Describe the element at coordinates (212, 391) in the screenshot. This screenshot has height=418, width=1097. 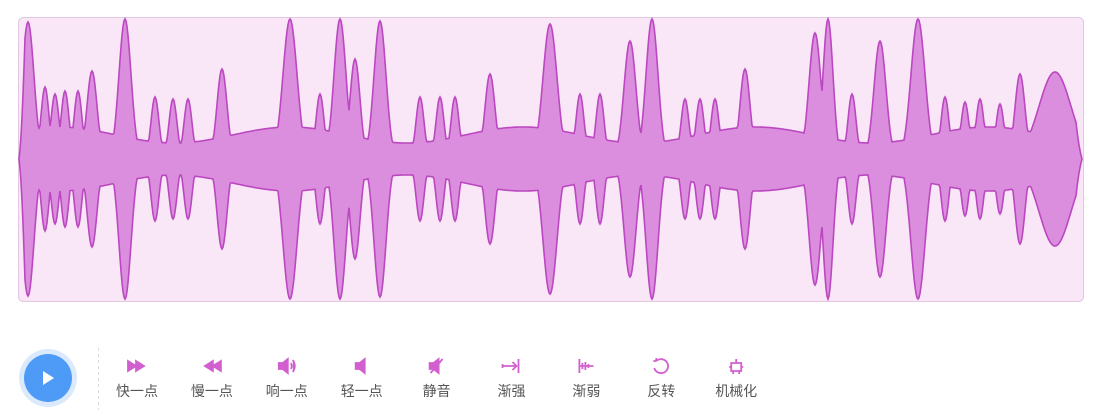
I see `button-label: 慢一点` at that location.